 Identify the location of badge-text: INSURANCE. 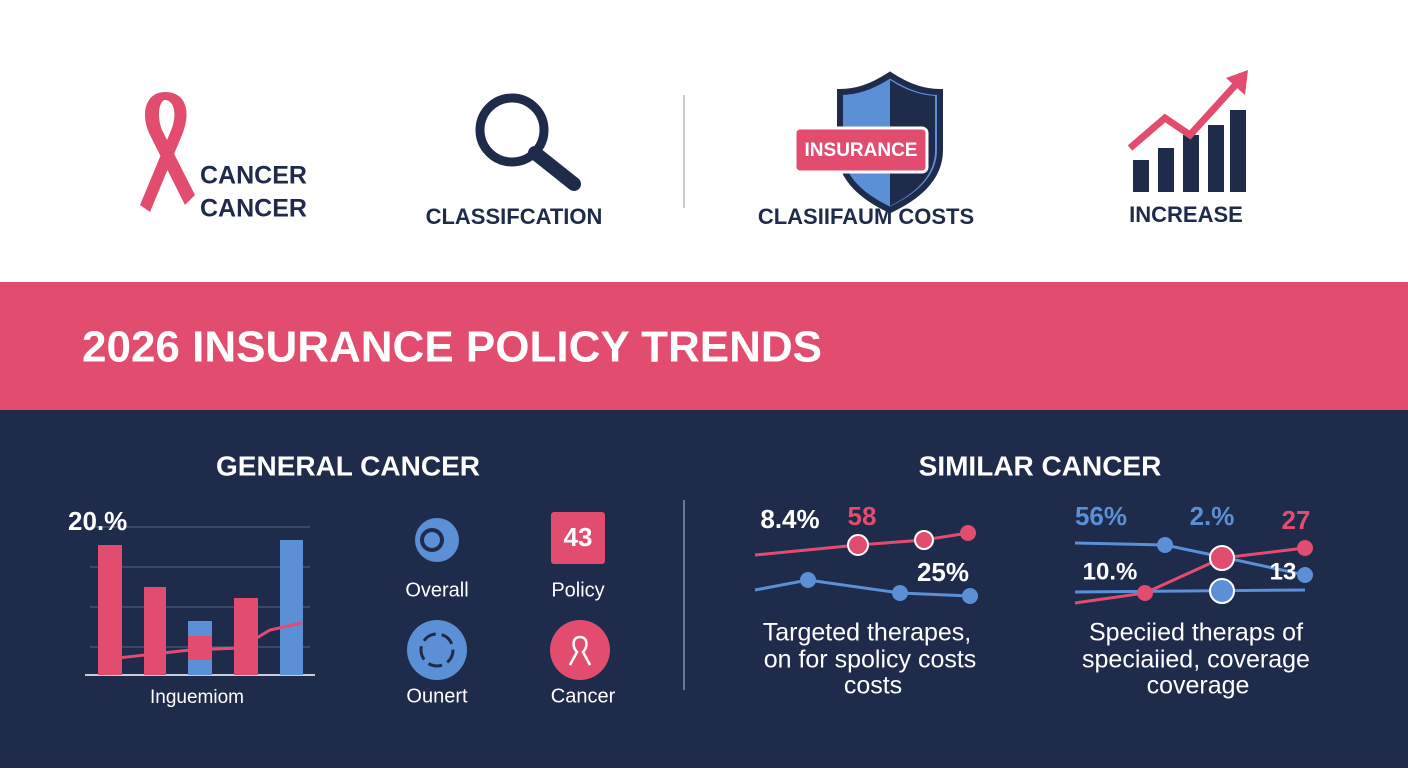
(861, 150).